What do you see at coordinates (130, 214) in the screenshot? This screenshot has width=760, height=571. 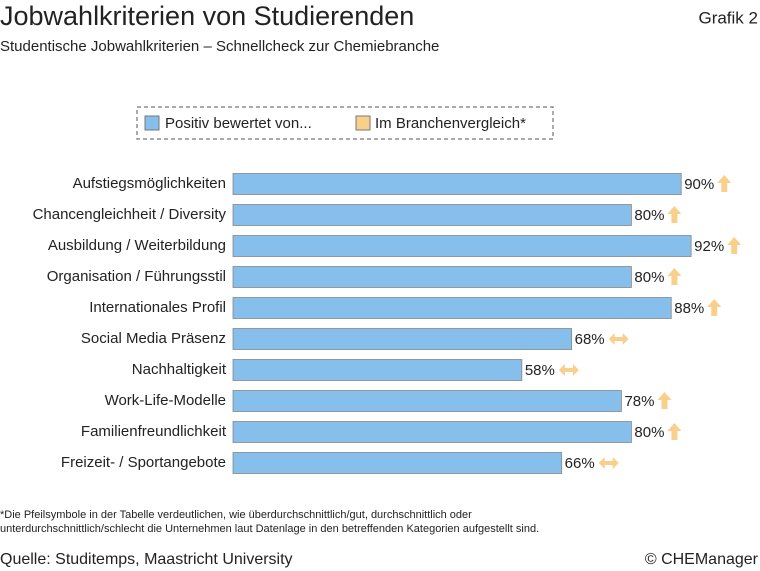 I see `y-tick-label: Chancengleichheit / Diversity` at bounding box center [130, 214].